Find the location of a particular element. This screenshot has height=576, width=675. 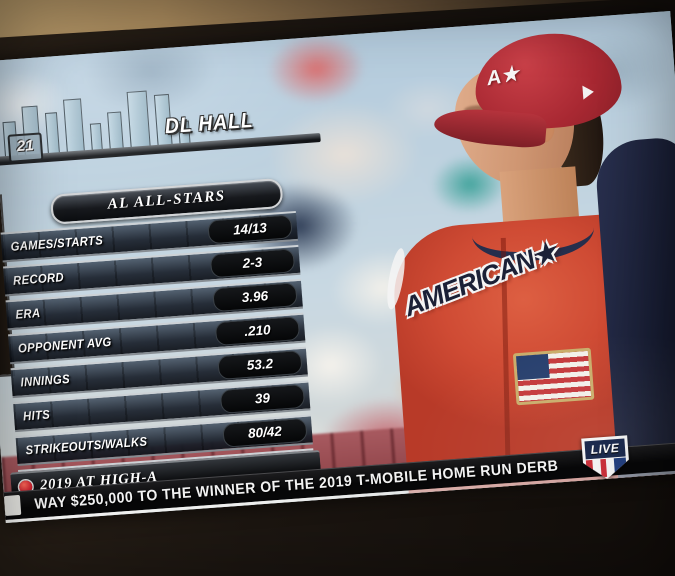

mlb-homeplate-icon: LIVE is located at coordinates (605, 457).